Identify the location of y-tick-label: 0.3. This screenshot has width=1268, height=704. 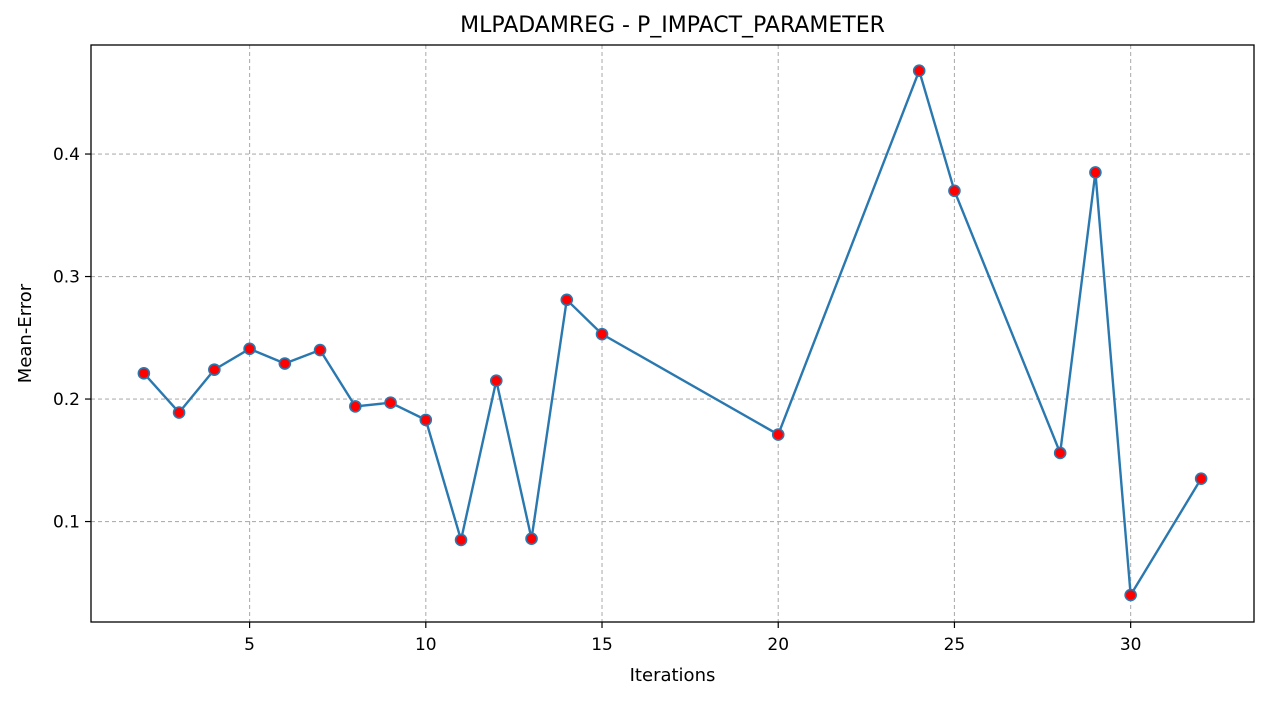
(66, 278).